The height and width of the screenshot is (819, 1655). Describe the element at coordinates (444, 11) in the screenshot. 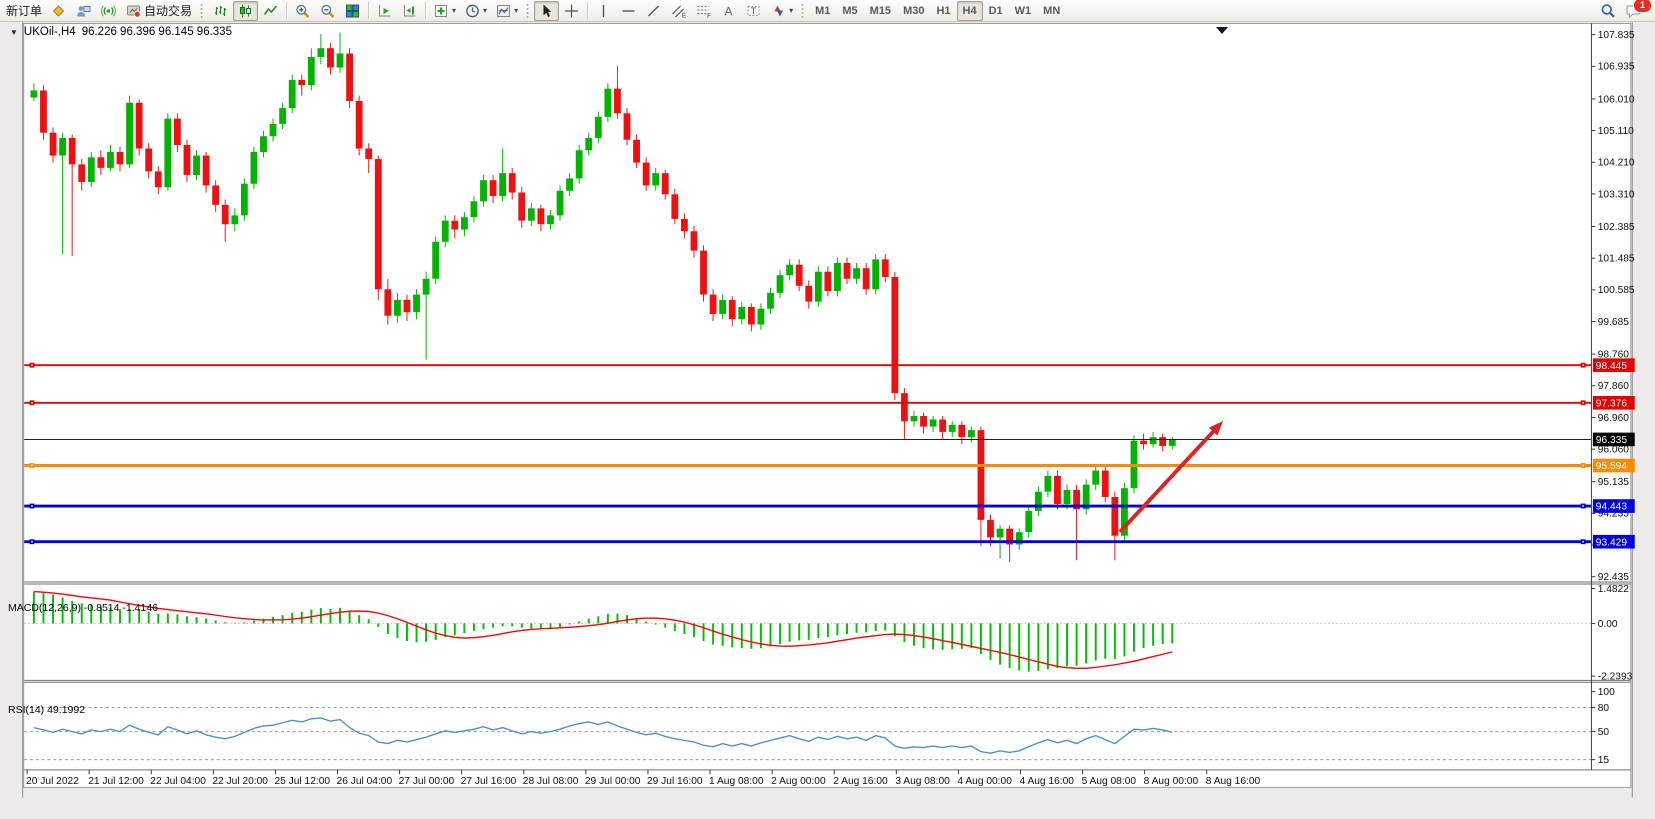

I see `add-indicator-button: ▾` at that location.